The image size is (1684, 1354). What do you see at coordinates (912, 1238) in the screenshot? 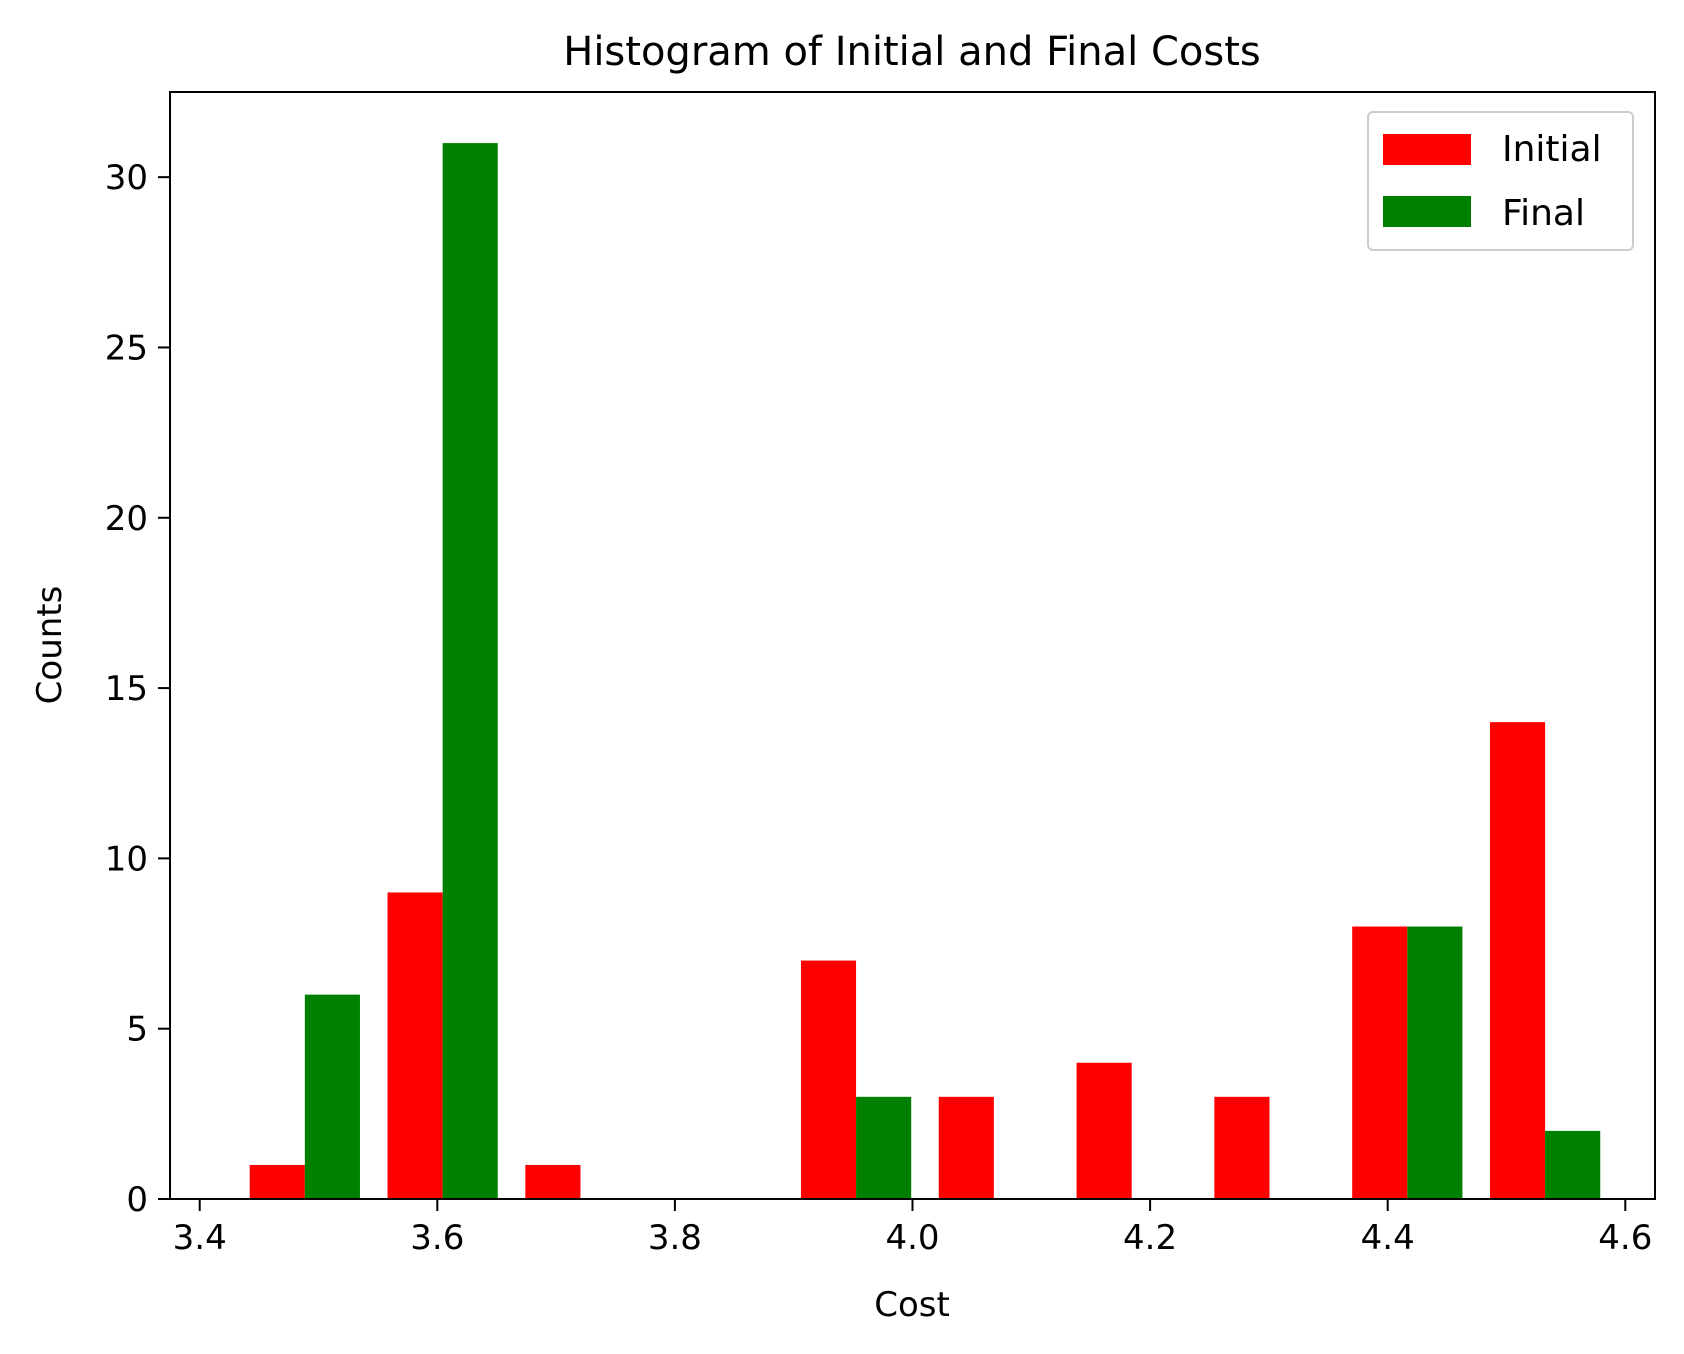
I see `x-tick-label: 4.0` at bounding box center [912, 1238].